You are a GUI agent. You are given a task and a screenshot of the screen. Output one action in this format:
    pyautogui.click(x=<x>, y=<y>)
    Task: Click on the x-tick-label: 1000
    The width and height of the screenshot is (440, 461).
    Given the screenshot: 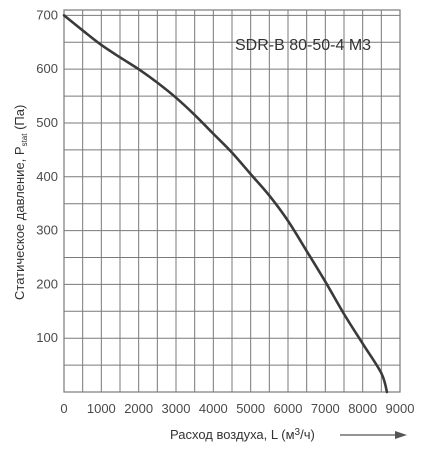 What is the action you would take?
    pyautogui.click(x=101, y=408)
    